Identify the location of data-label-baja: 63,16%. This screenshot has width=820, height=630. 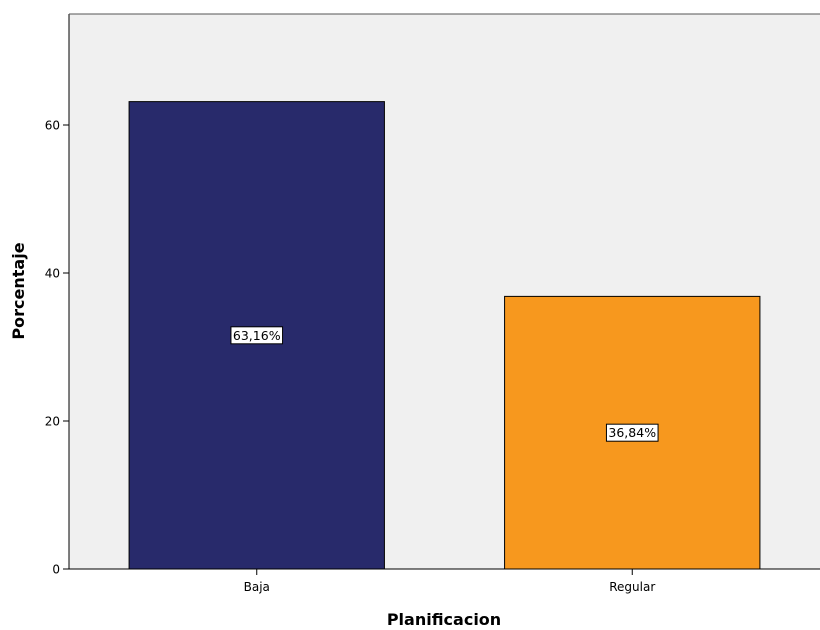
(257, 335).